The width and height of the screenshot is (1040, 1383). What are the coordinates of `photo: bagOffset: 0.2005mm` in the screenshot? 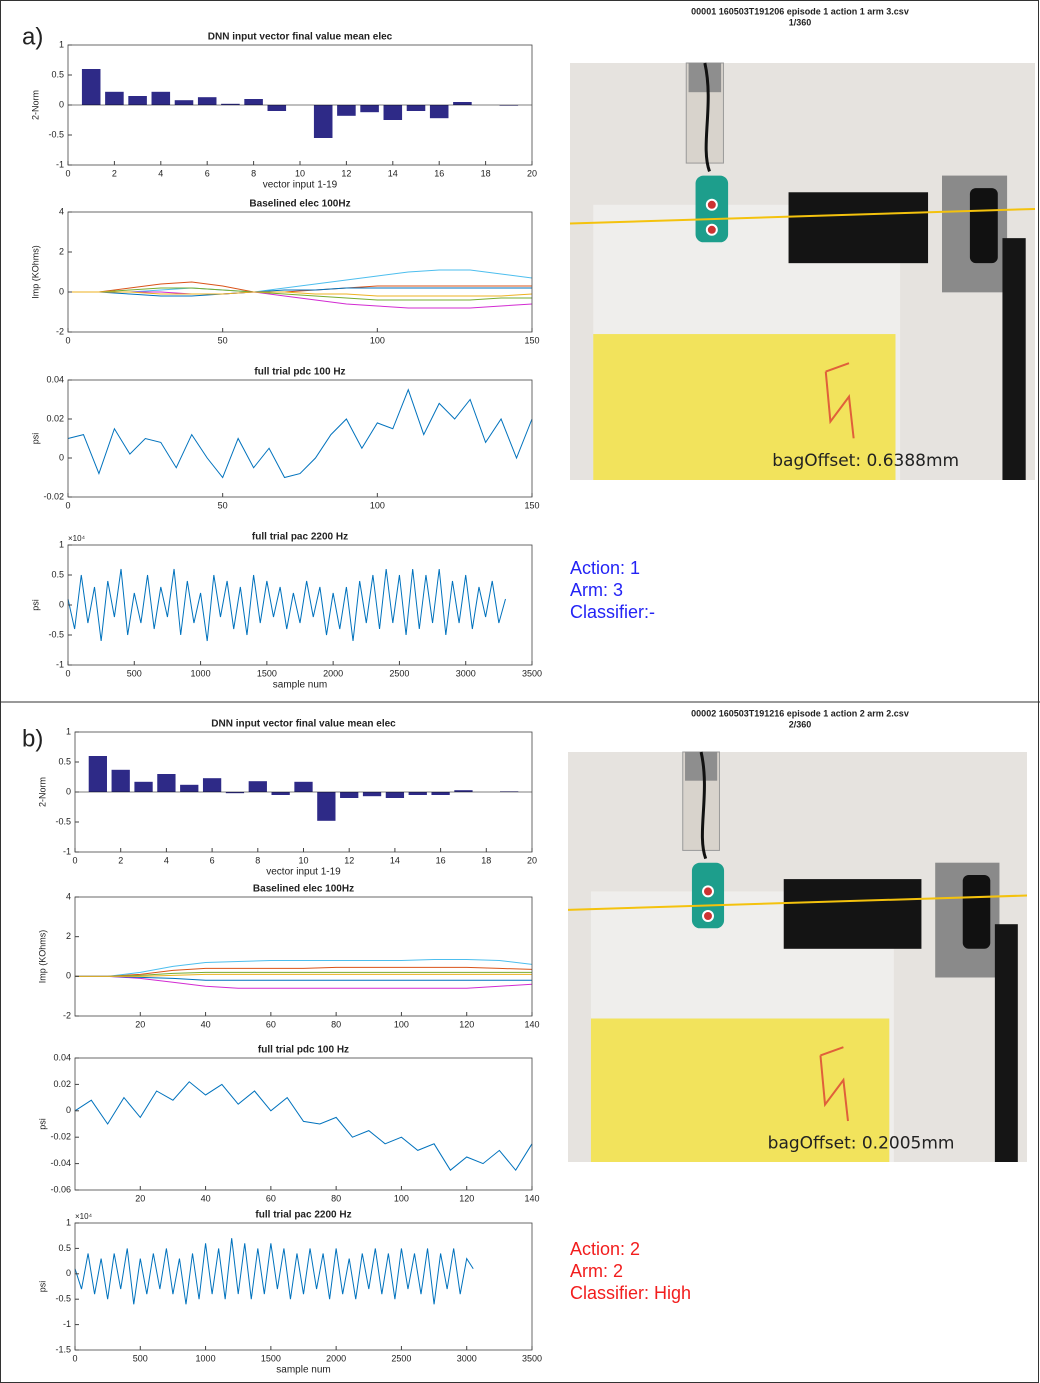 It's located at (797, 956).